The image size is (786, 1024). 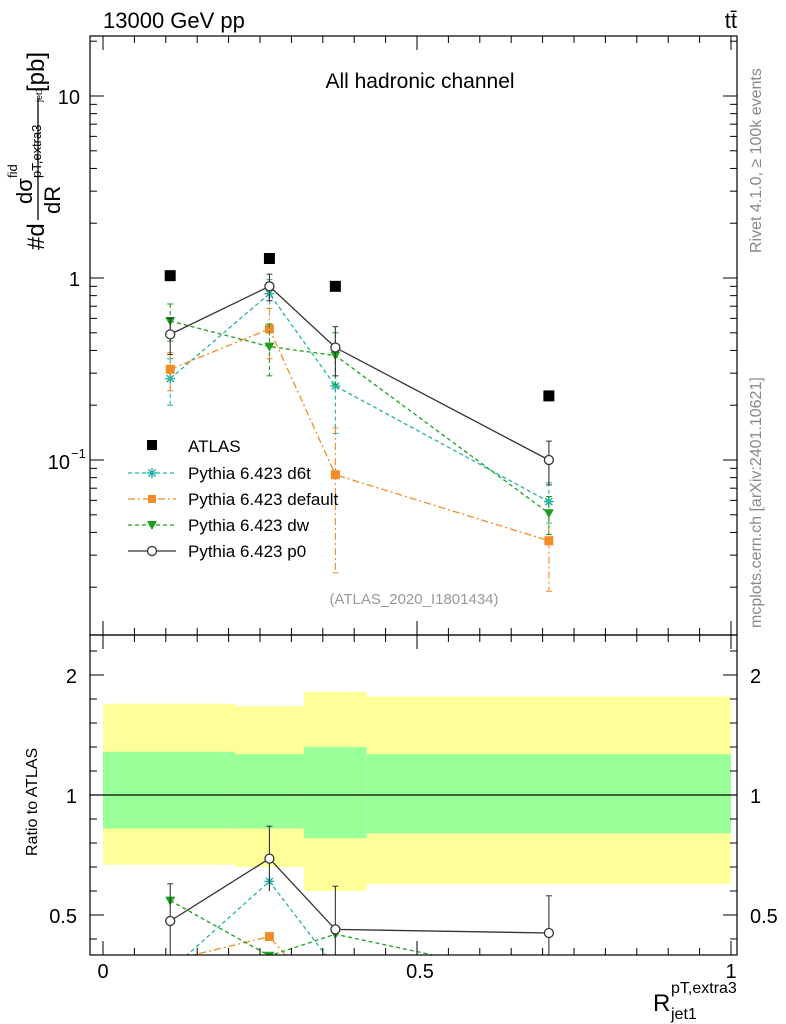 I want to click on series-line-pythia-6-423-p0, so click(x=359, y=373).